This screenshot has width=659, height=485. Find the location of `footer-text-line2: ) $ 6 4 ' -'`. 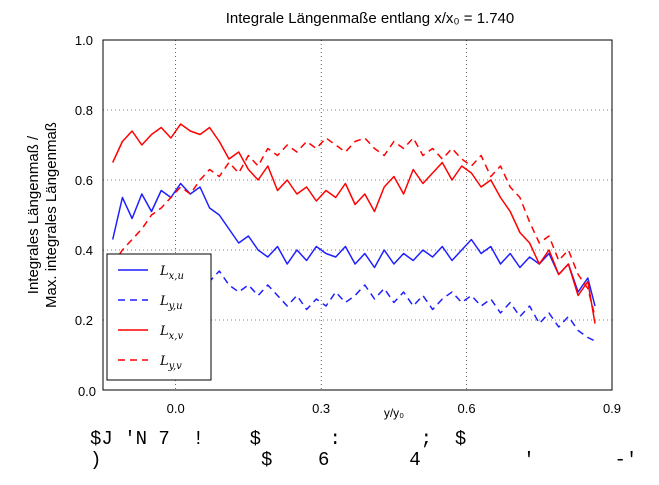

footer-text-line2: ) $ 6 4 ' -' is located at coordinates (364, 460).